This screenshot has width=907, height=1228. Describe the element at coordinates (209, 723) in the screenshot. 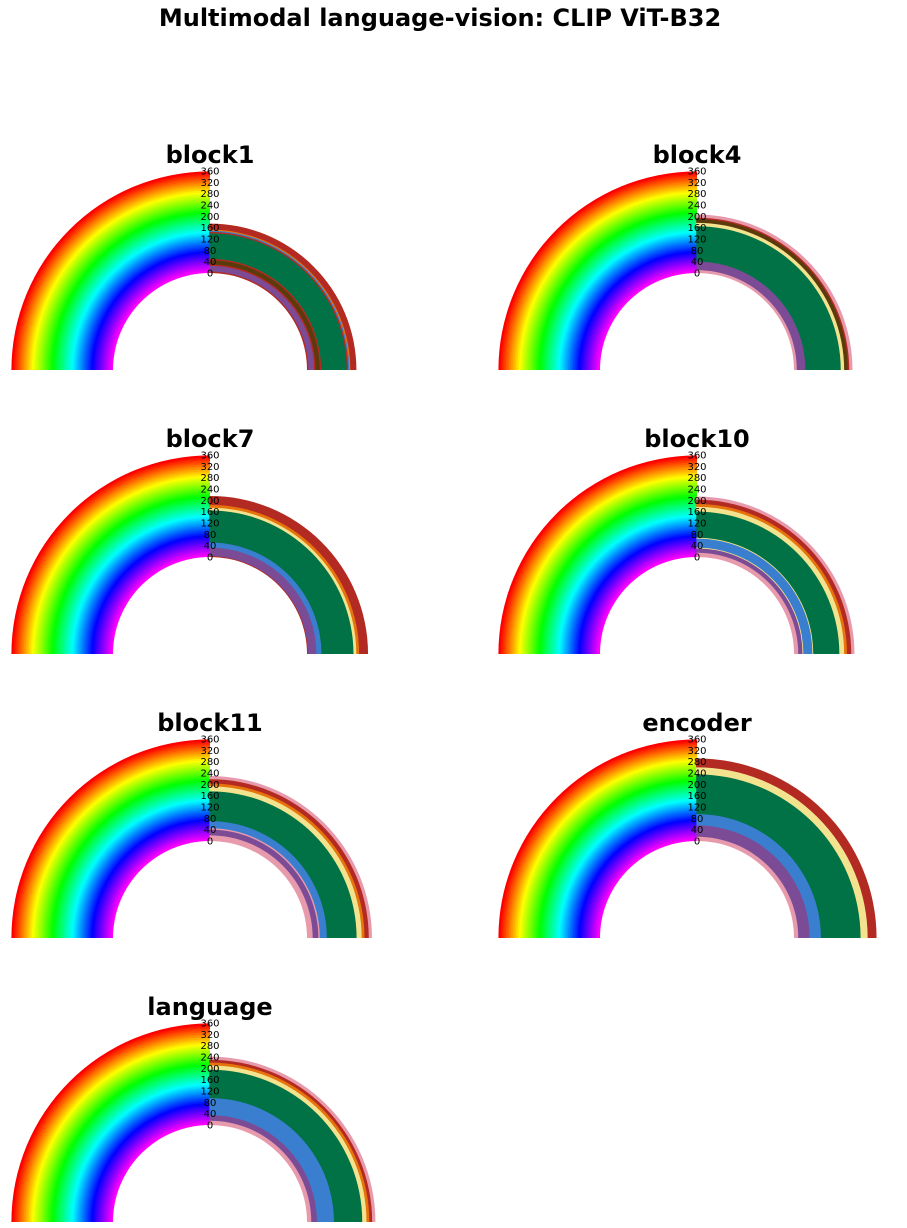

I see `panel-title: block11` at that location.